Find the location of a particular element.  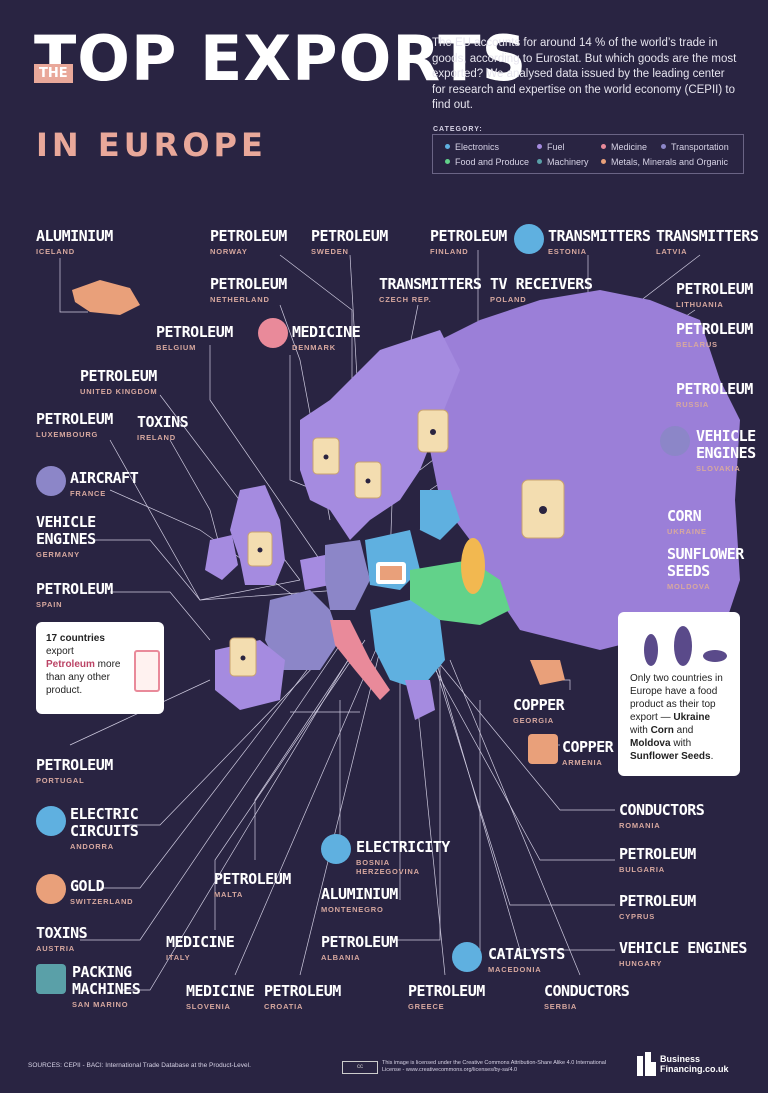

label-sweden: PETROLEUM SWEDEN is located at coordinates (349, 242).